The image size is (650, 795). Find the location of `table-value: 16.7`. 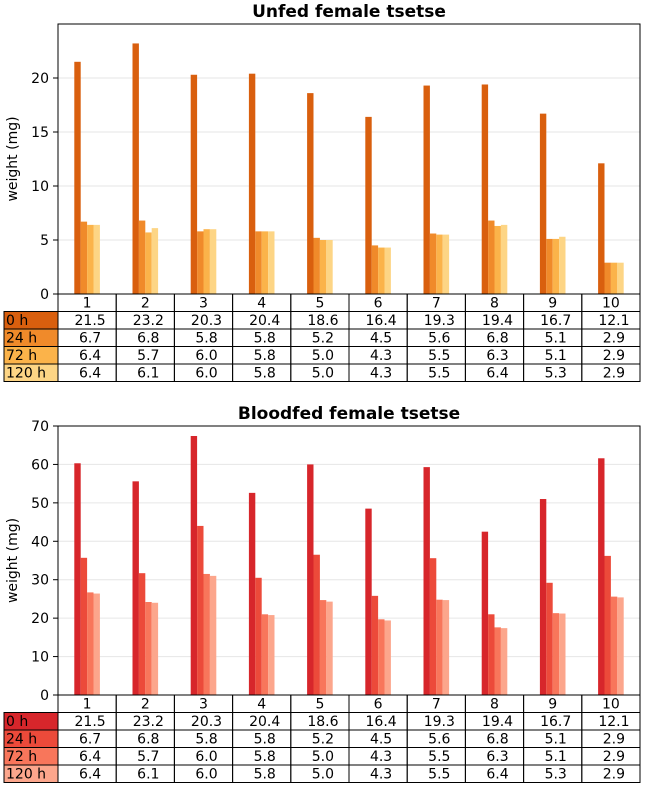

table-value: 16.7 is located at coordinates (555, 321).